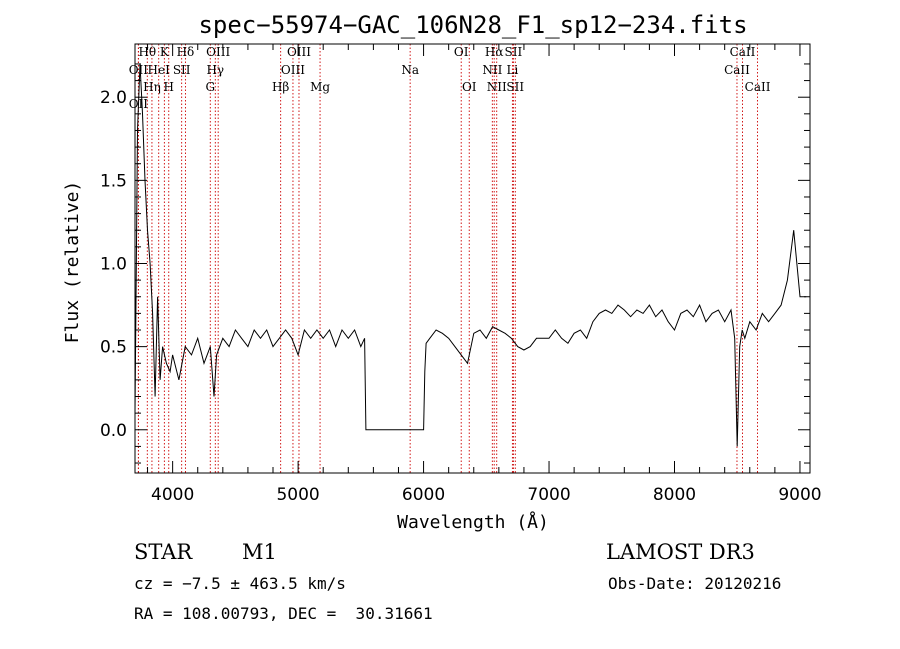  What do you see at coordinates (240, 583) in the screenshot?
I see `redshift-readout: cz = −7.5 ± 463.5 km/s` at bounding box center [240, 583].